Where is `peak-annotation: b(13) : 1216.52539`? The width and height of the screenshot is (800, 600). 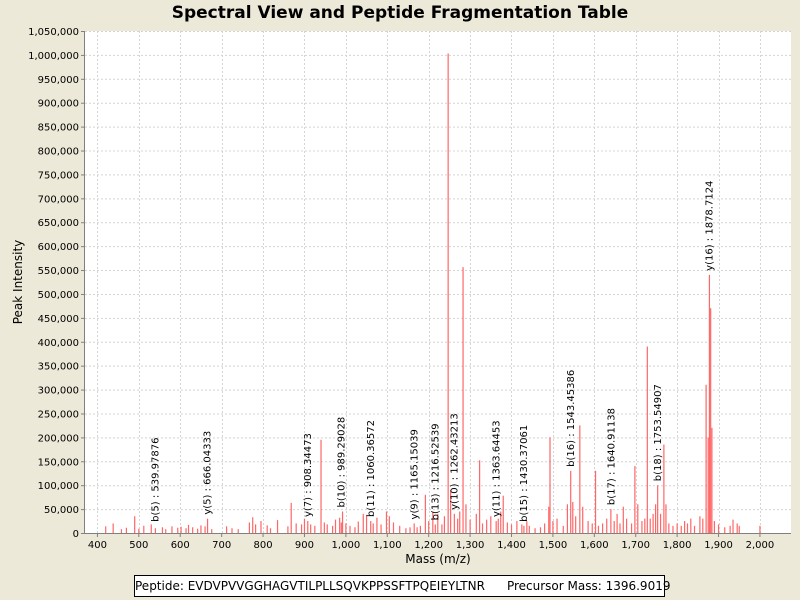 peak-annotation: b(13) : 1216.52539 is located at coordinates (436, 471).